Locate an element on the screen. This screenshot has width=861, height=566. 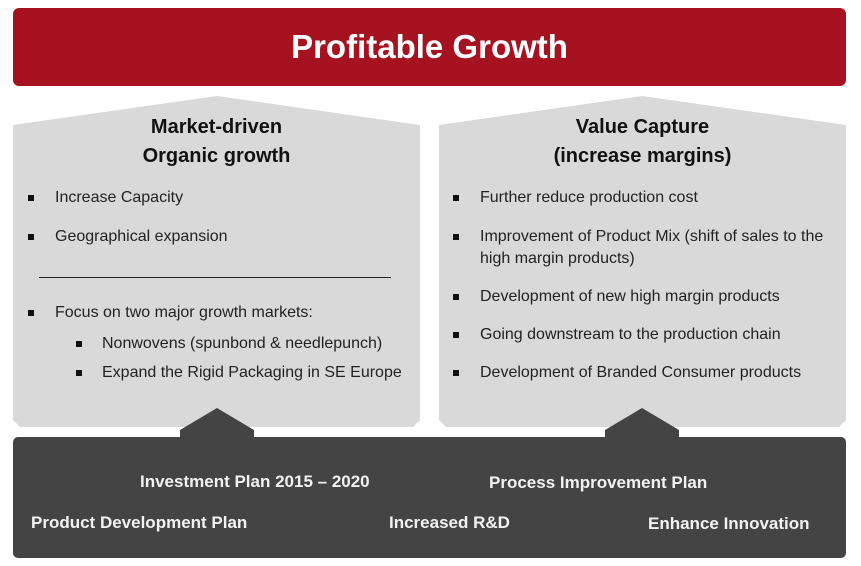
sub-item-nonwovens: Nonwovens (spunbond & needlepunch) is located at coordinates (242, 343).